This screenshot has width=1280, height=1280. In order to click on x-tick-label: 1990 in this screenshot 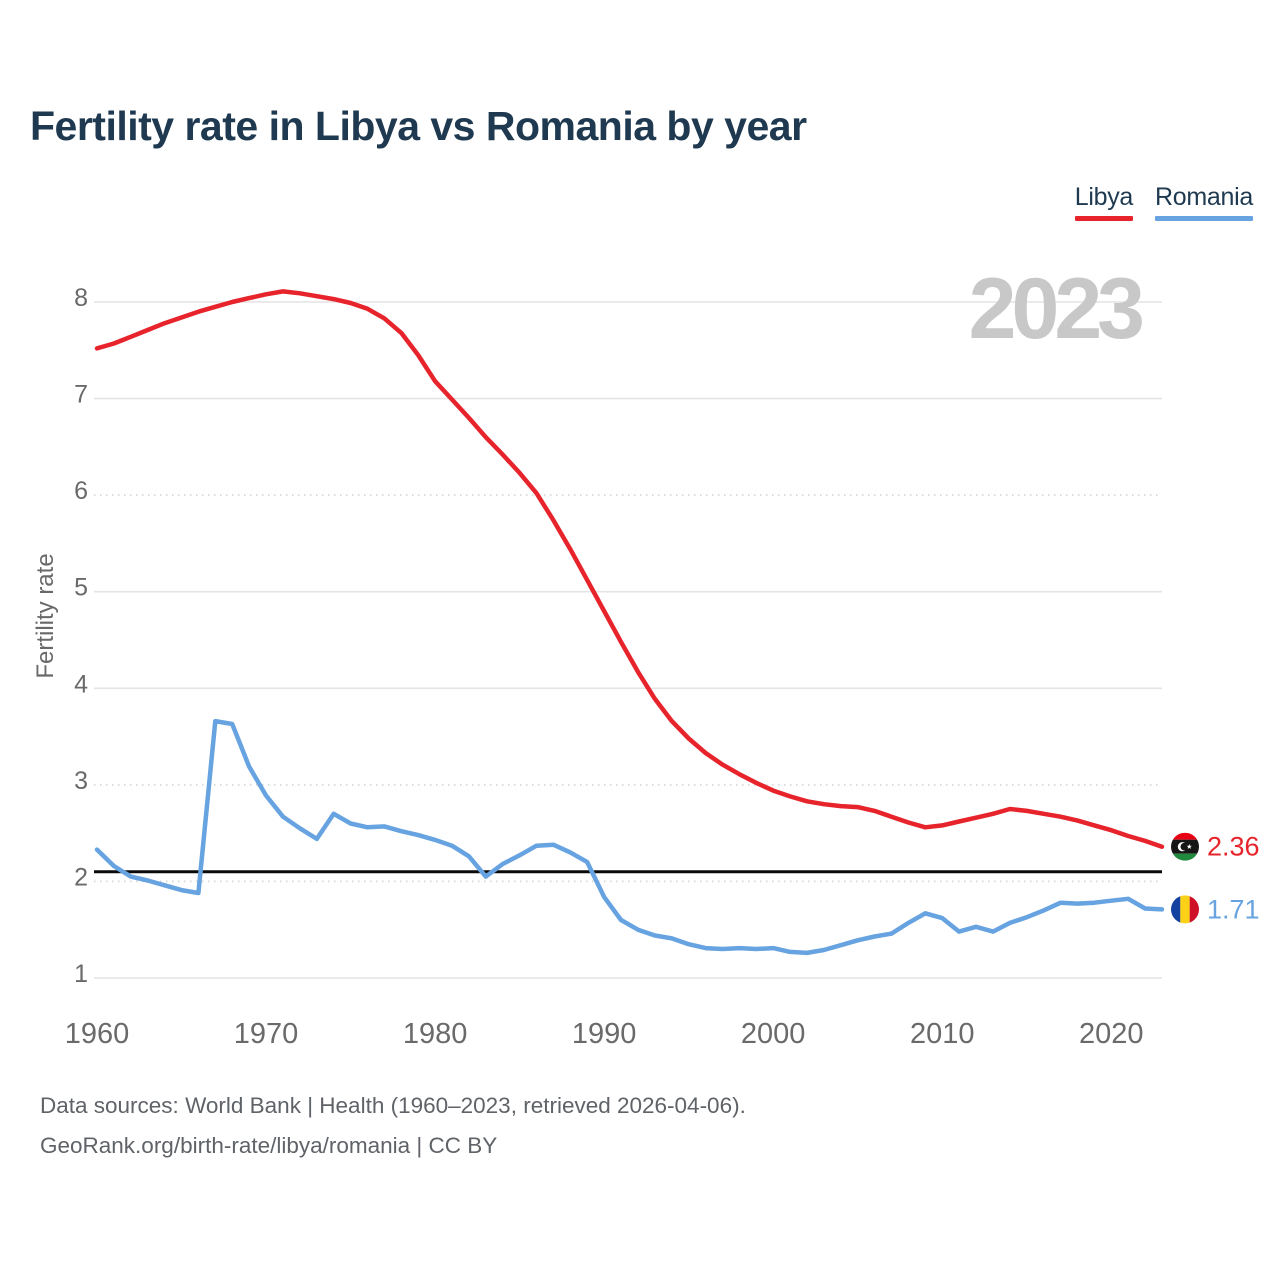, I will do `click(604, 1034)`.